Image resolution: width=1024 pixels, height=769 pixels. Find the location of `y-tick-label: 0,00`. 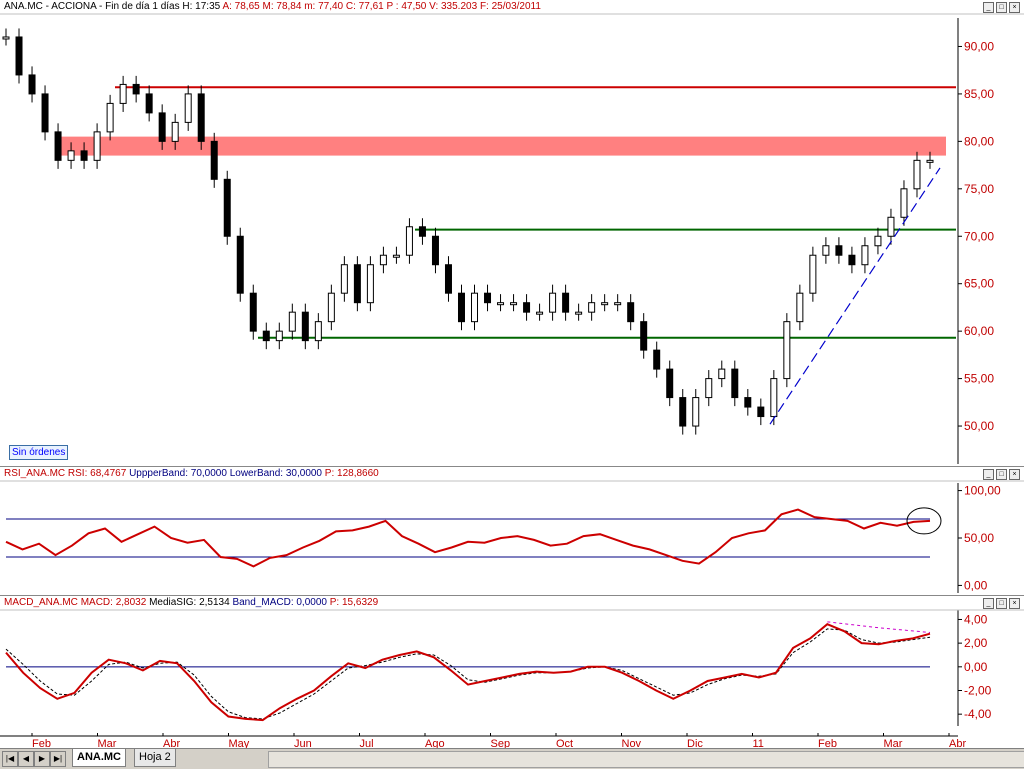

y-tick-label: 0,00 is located at coordinates (976, 585).